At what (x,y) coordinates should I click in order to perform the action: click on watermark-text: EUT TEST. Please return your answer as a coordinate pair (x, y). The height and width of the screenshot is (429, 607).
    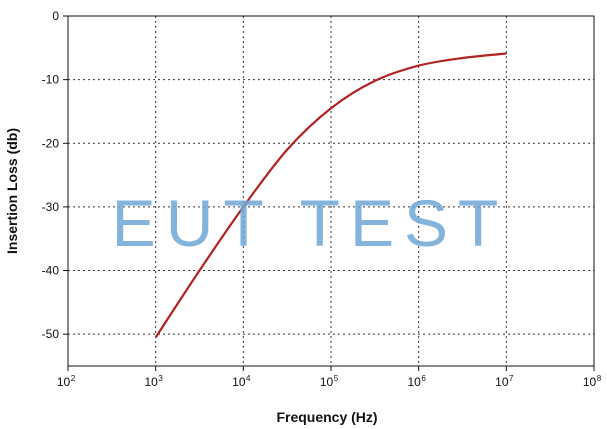
    Looking at the image, I should click on (310, 223).